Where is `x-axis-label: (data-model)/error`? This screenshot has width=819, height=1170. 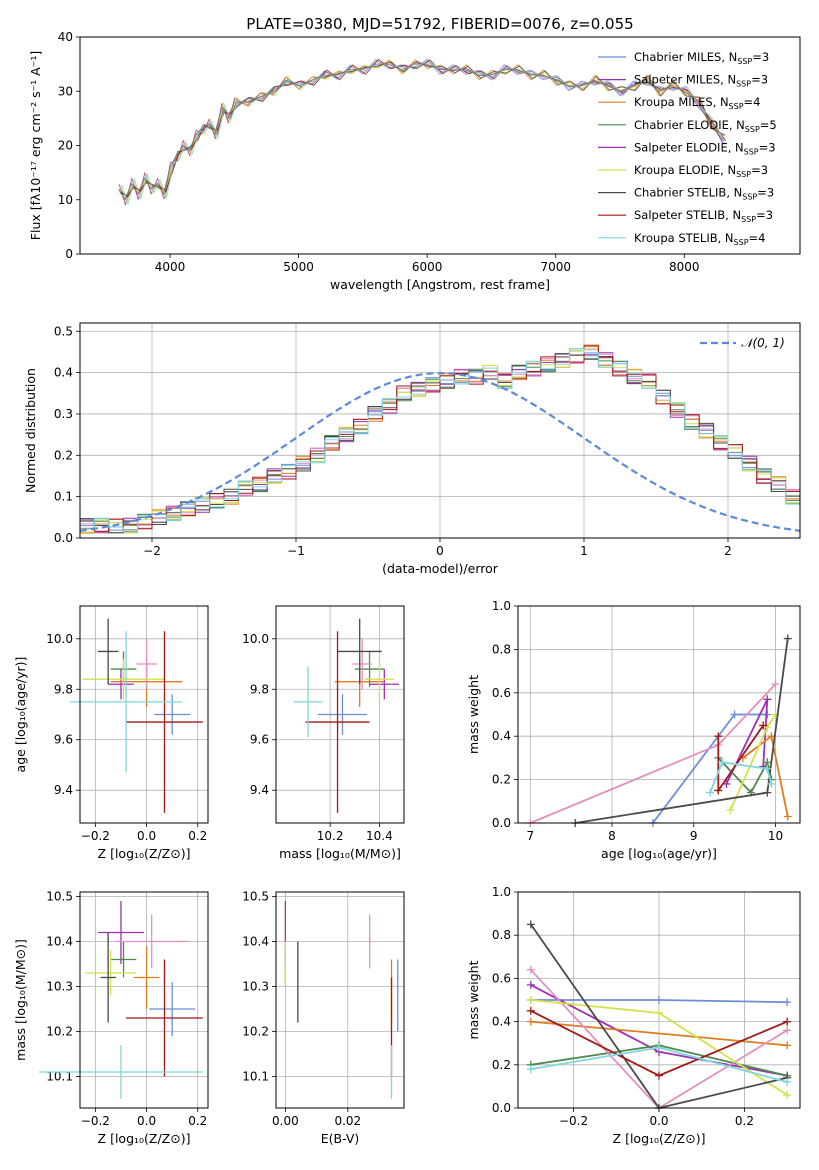 x-axis-label: (data-model)/error is located at coordinates (440, 568).